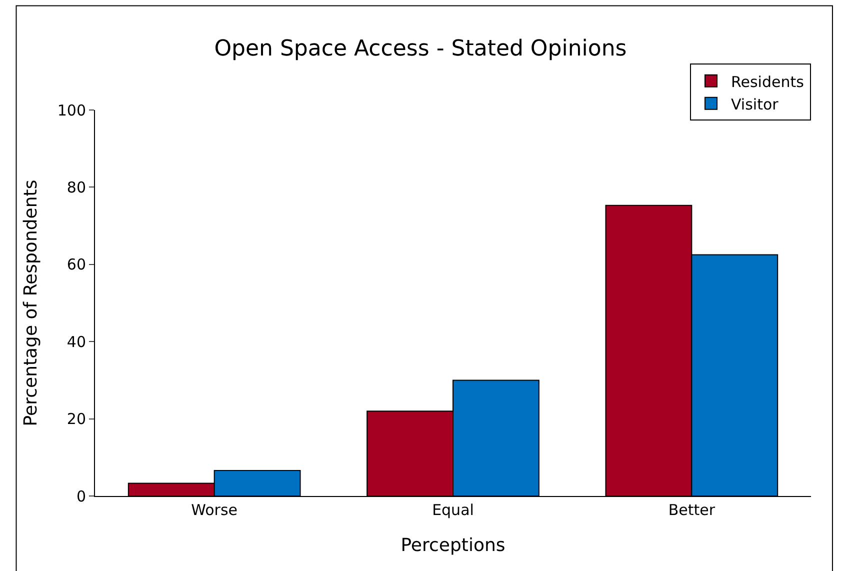 The height and width of the screenshot is (571, 841). What do you see at coordinates (214, 510) in the screenshot?
I see `x-tick-label: Worse` at bounding box center [214, 510].